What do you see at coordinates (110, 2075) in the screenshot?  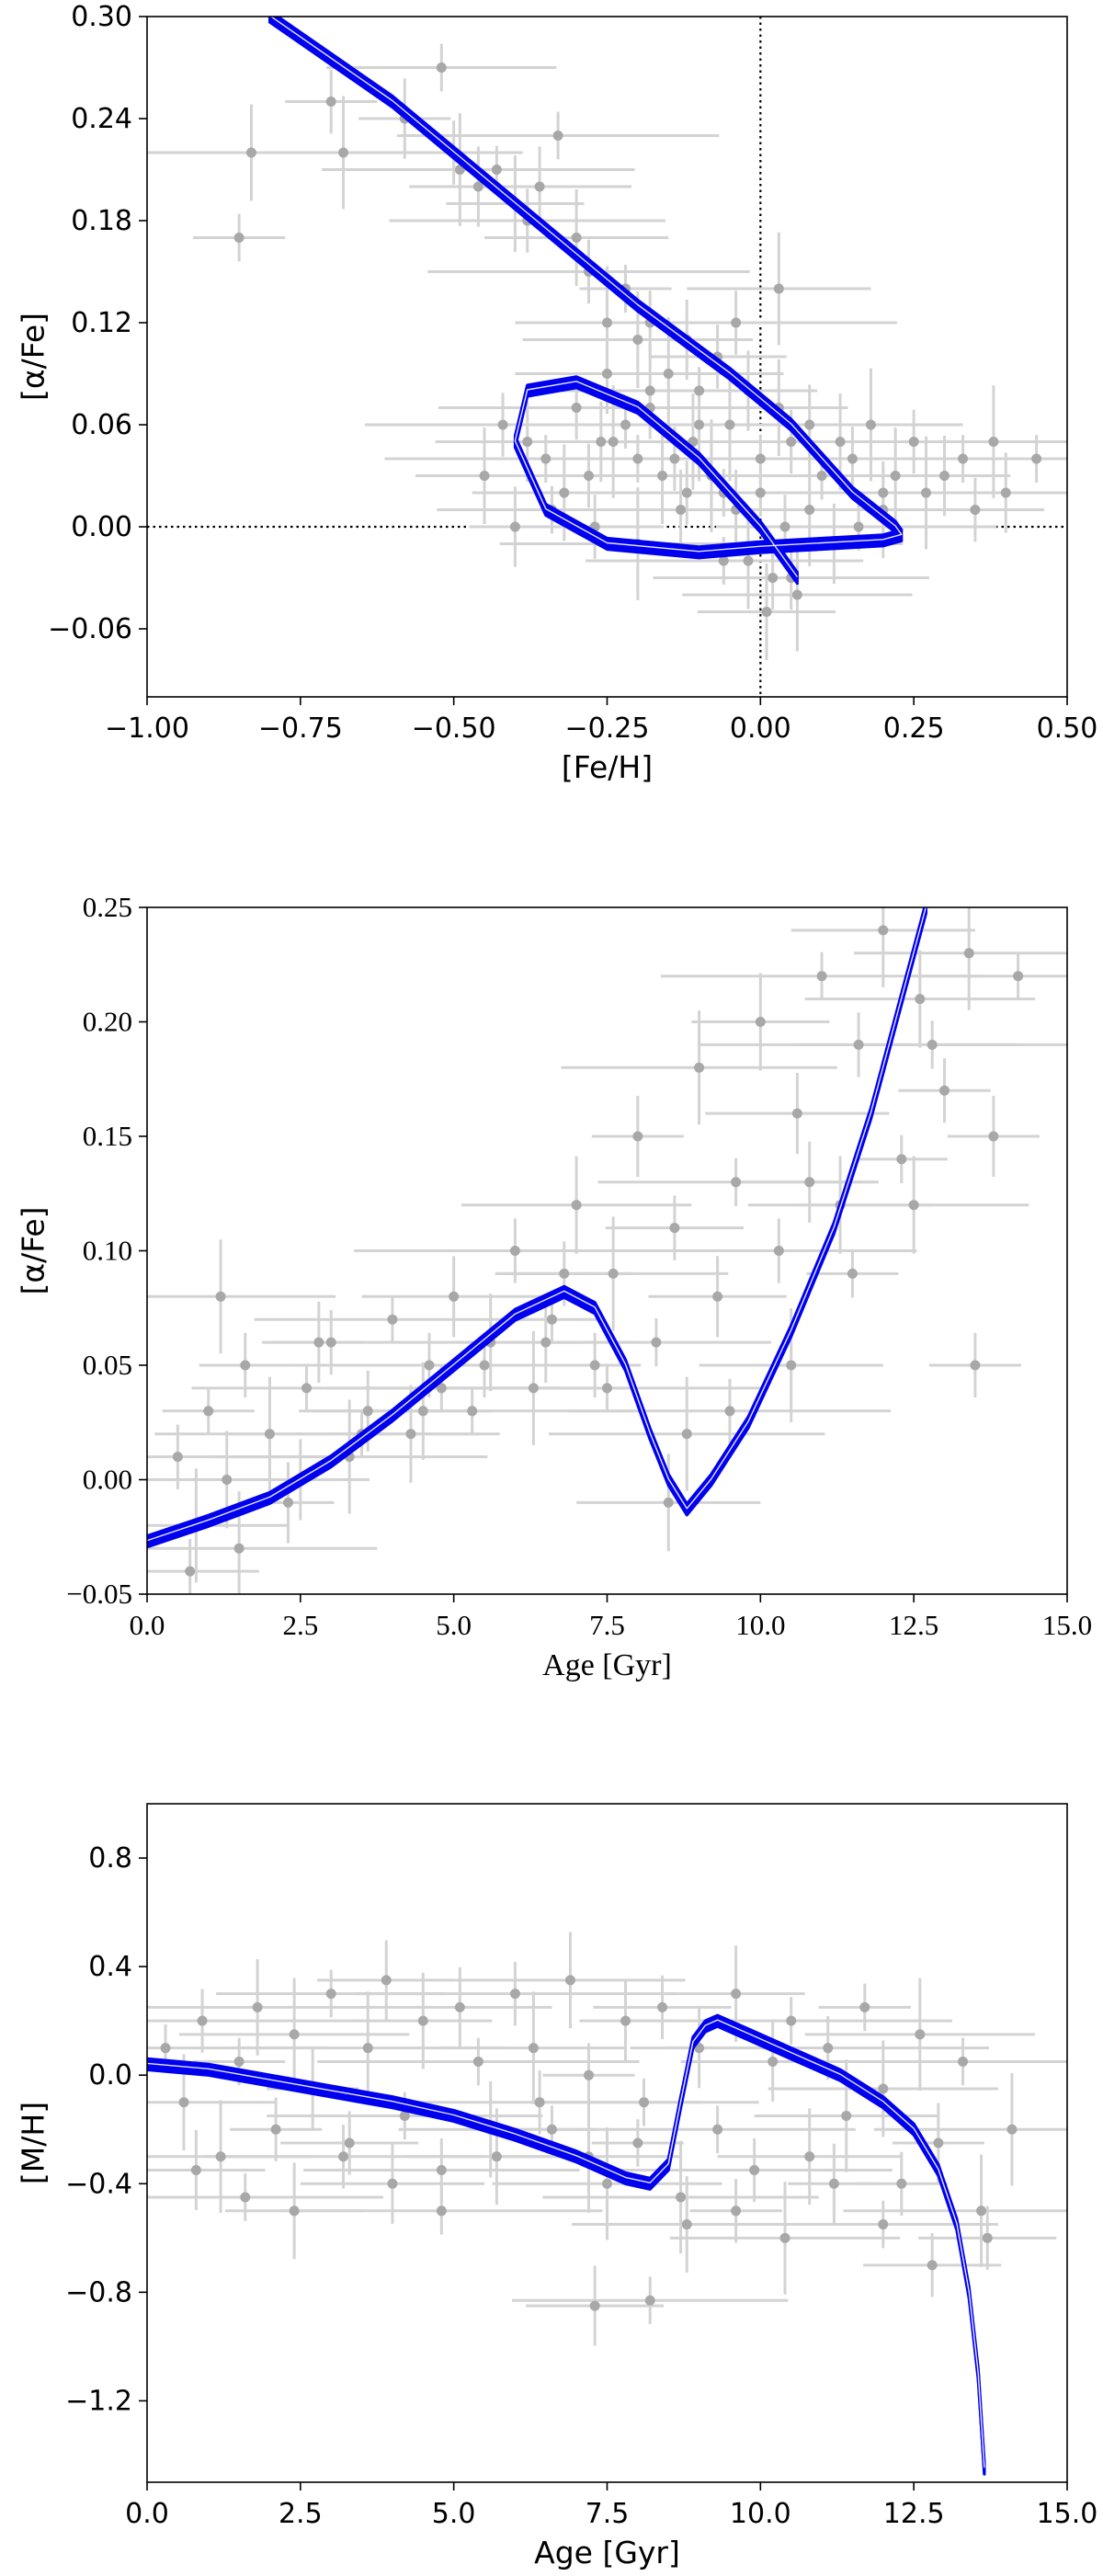 I see `y-tick-label: 0.0` at bounding box center [110, 2075].